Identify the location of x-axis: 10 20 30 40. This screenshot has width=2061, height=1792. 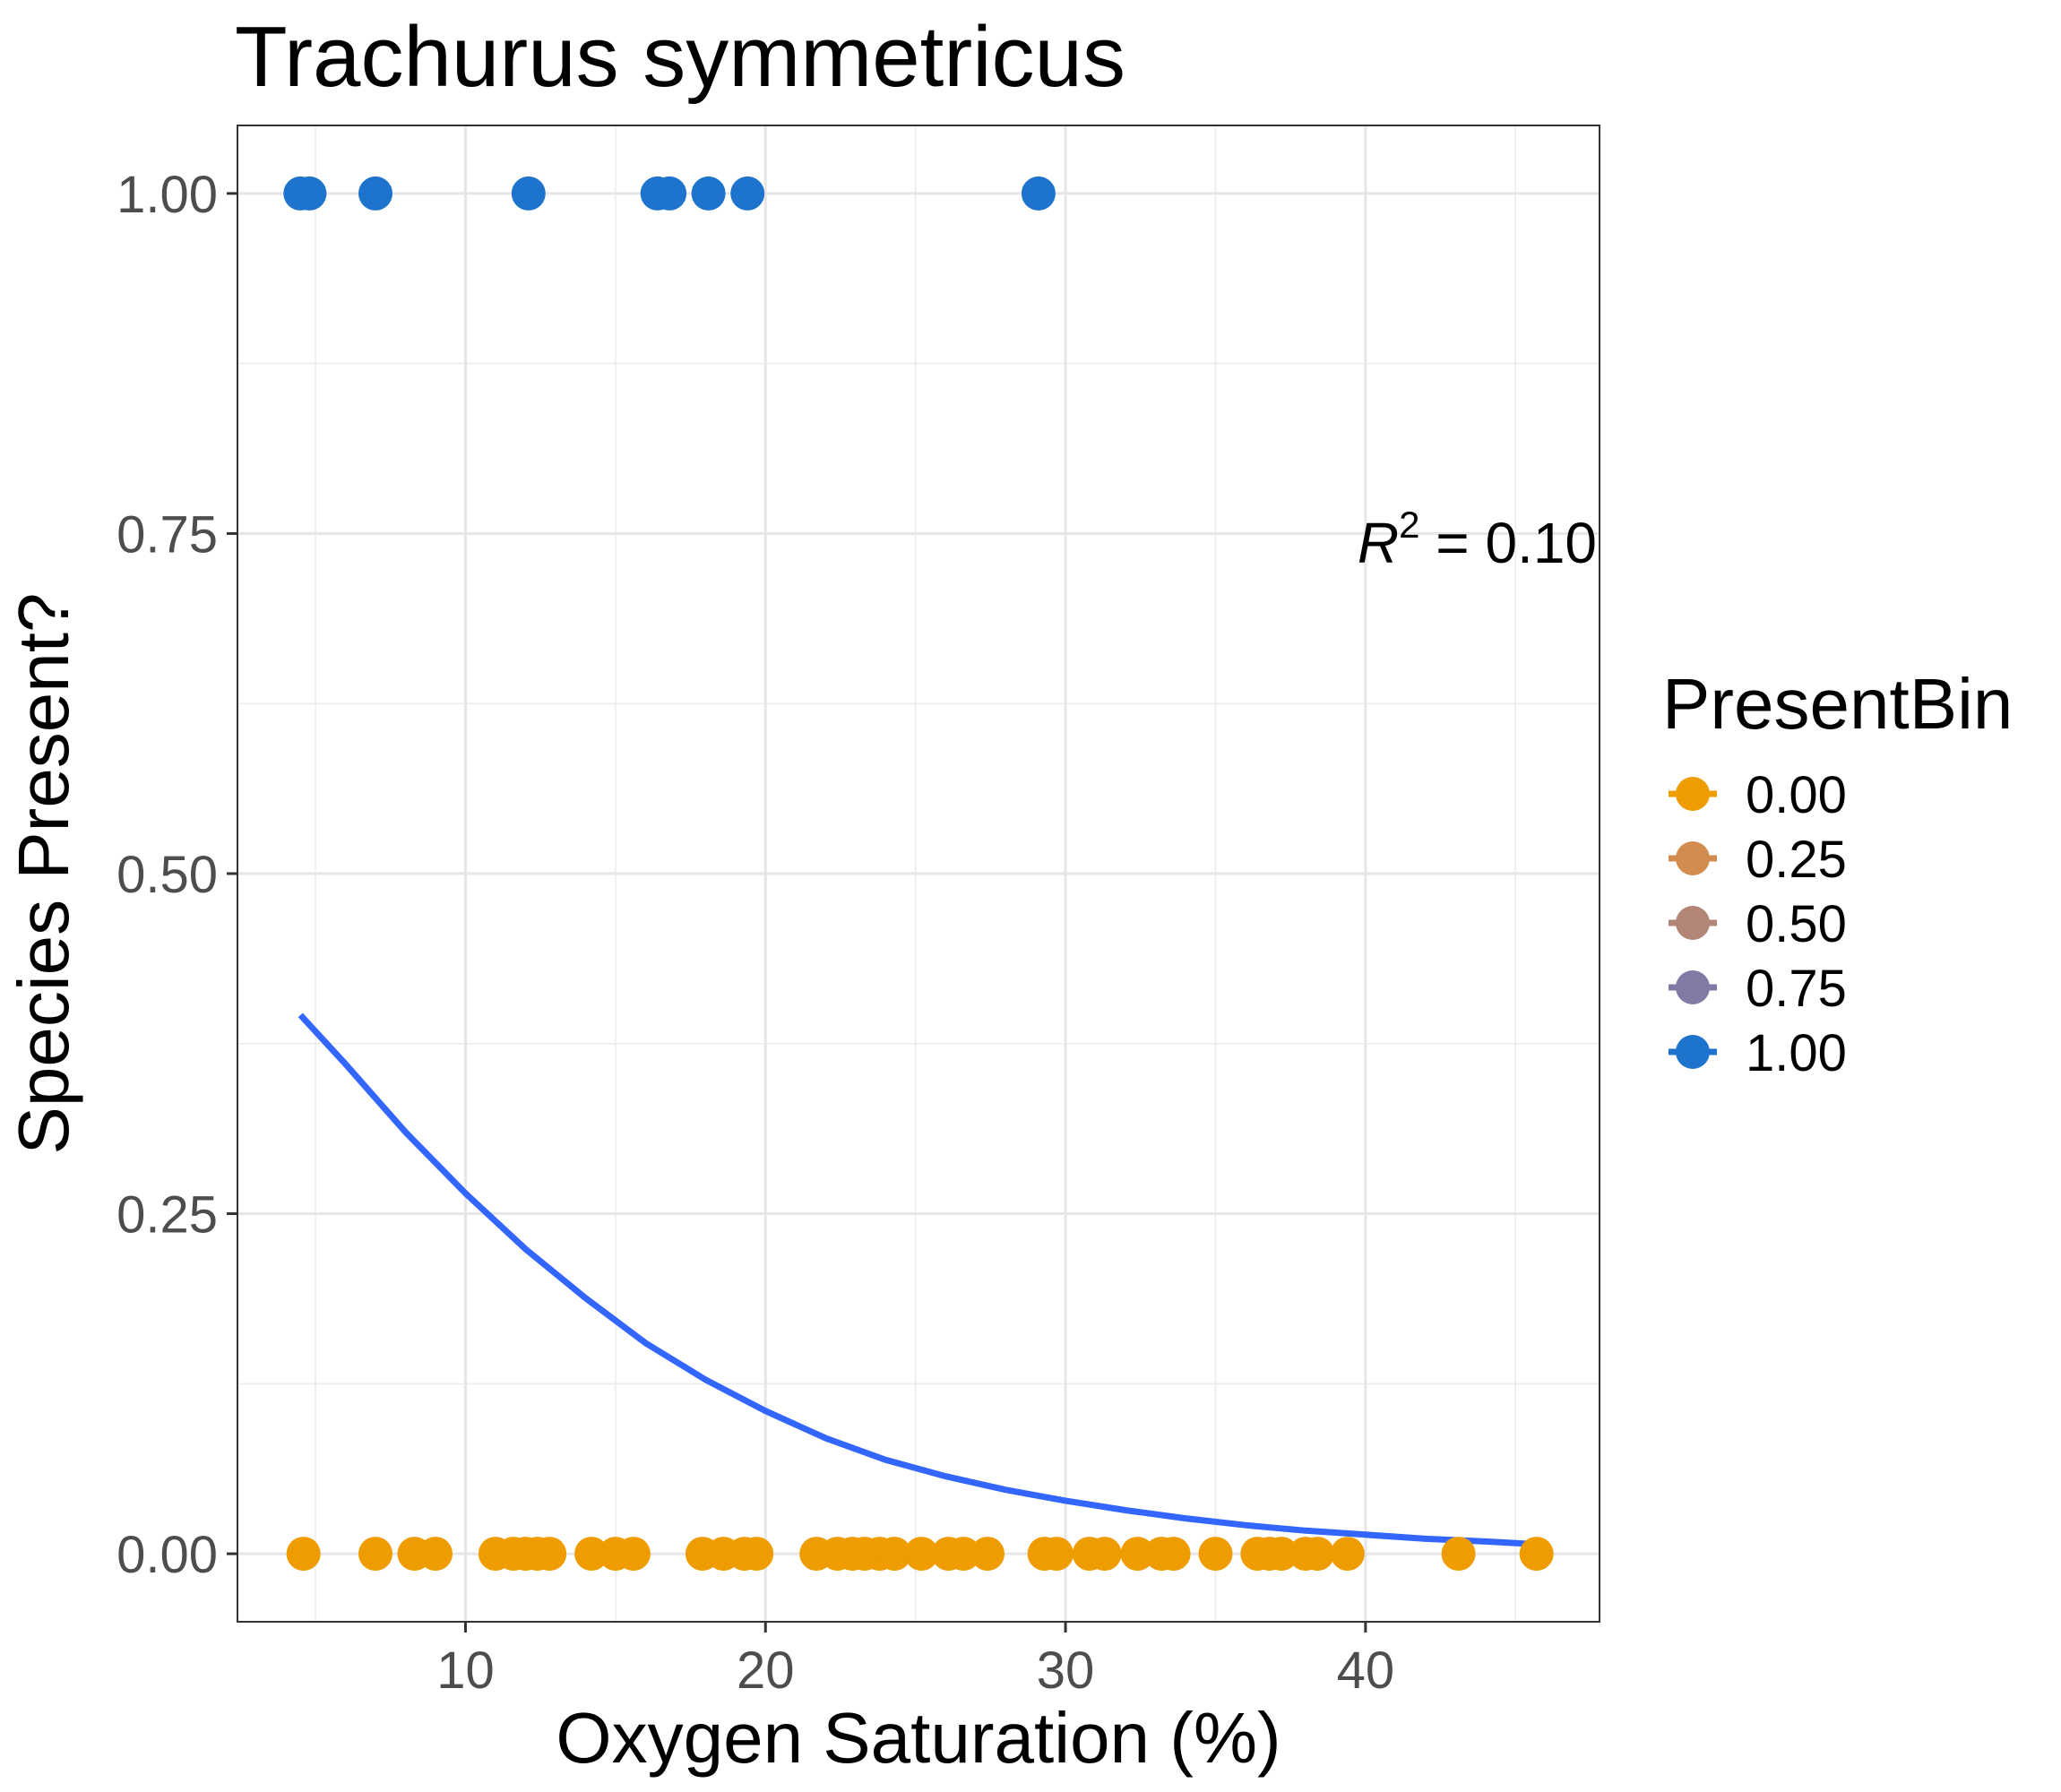
(915, 1661).